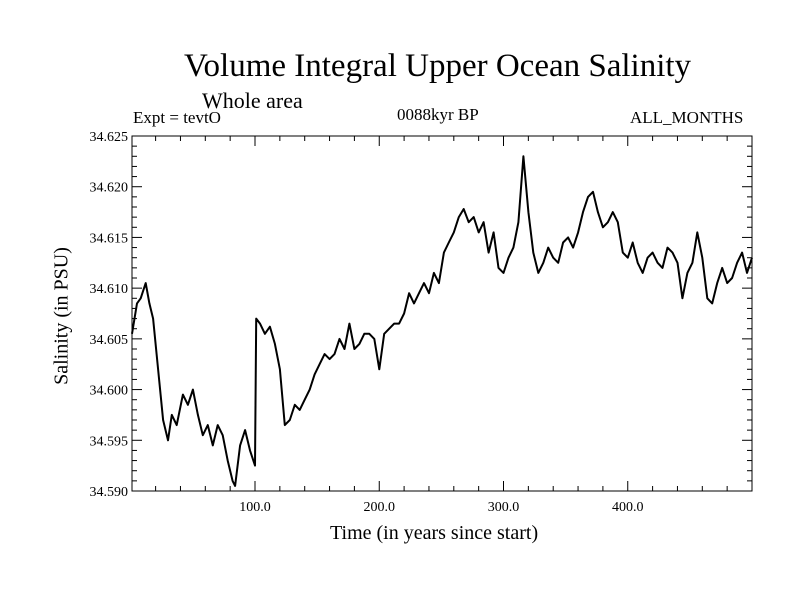  I want to click on y-tick-label: 34.590, so click(109, 492).